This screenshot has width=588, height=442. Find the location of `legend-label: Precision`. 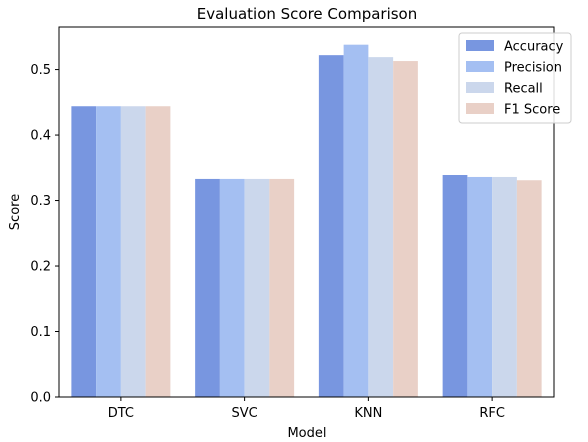

legend-label: Precision is located at coordinates (533, 68).